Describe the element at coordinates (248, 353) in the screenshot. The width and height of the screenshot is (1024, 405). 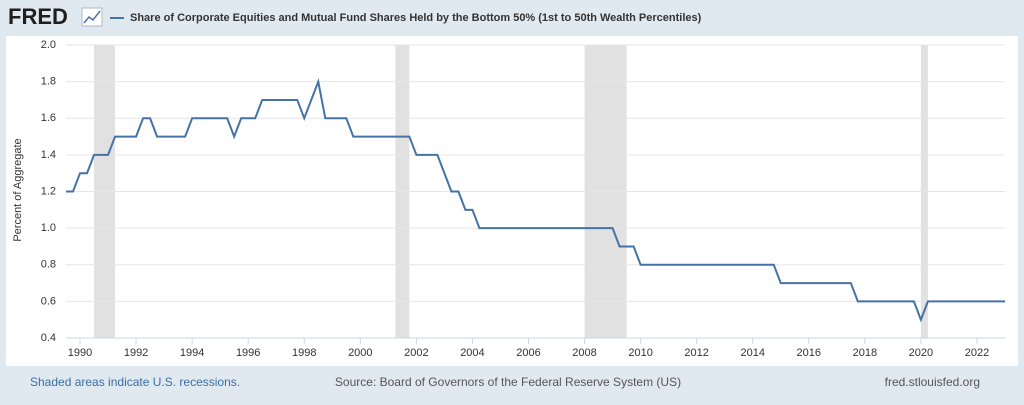
I see `x-tick-label: 1996` at that location.